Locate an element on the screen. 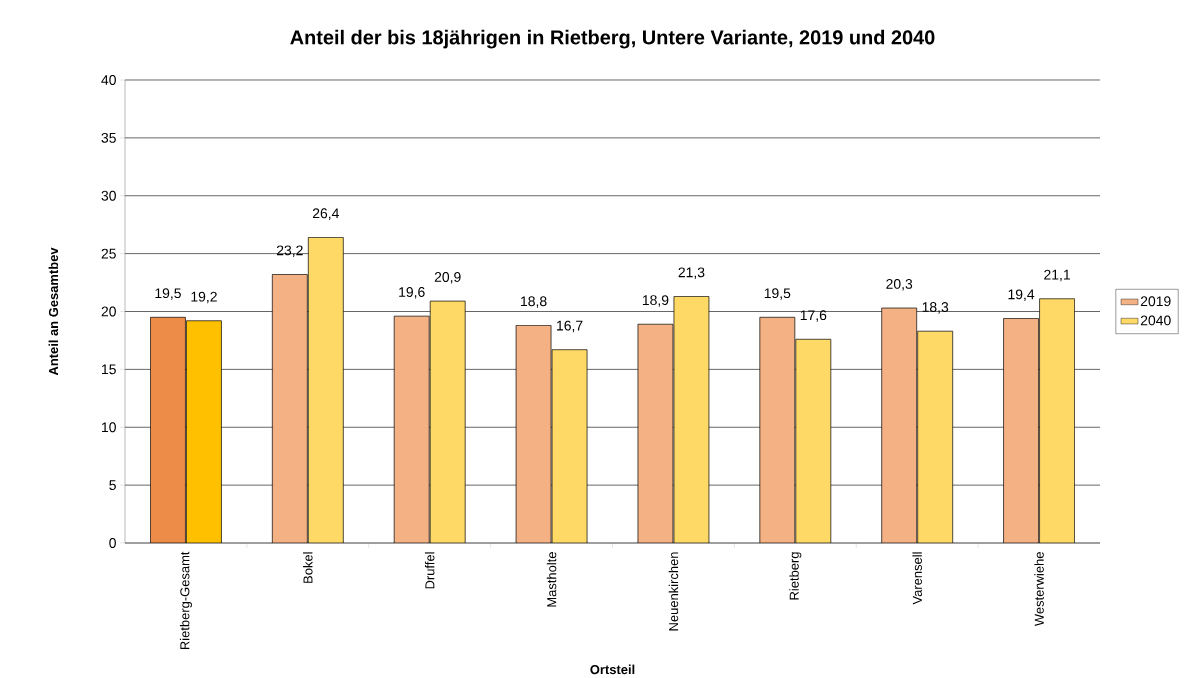 The width and height of the screenshot is (1200, 678). x-tick-label: Neuenkirchen is located at coordinates (673, 591).